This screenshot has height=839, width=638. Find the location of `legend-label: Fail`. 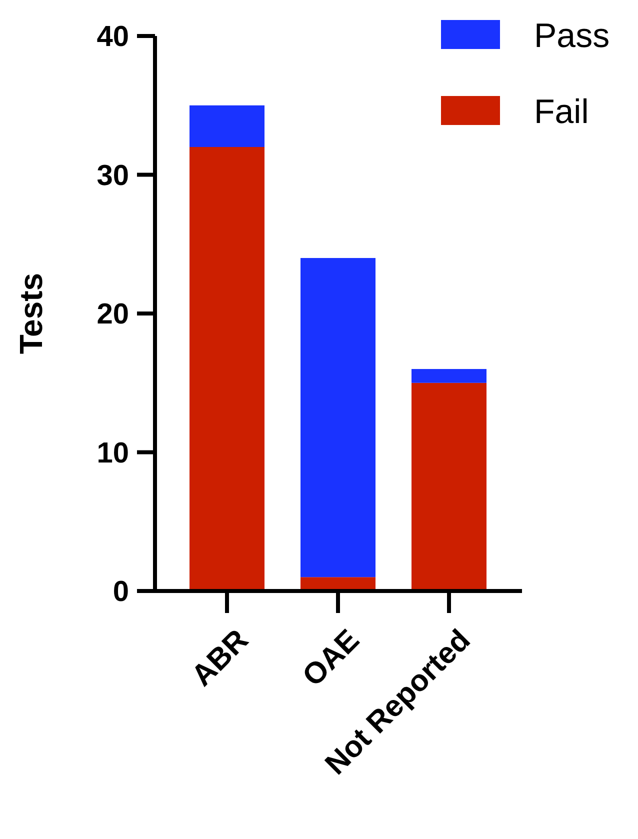

legend-label: Fail is located at coordinates (561, 111).